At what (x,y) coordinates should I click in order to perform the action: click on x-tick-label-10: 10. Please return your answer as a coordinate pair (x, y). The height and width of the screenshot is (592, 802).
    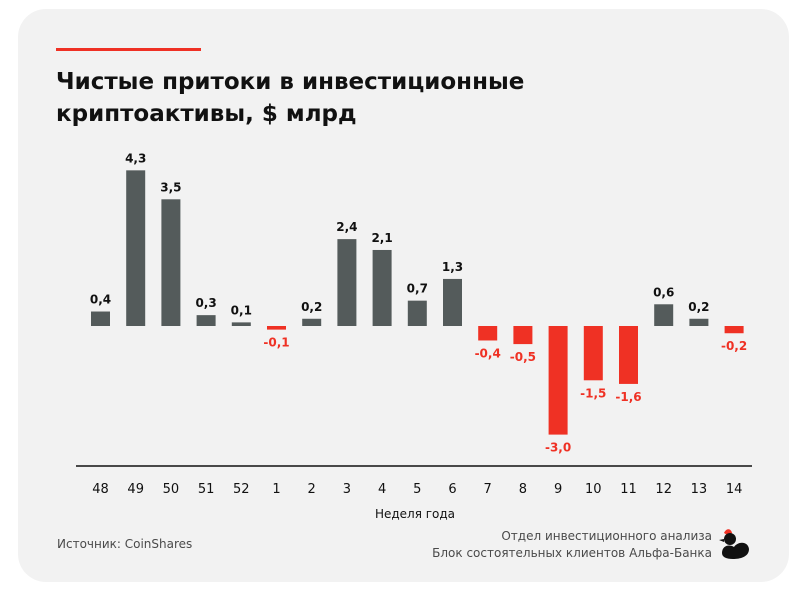
    Looking at the image, I should click on (593, 489).